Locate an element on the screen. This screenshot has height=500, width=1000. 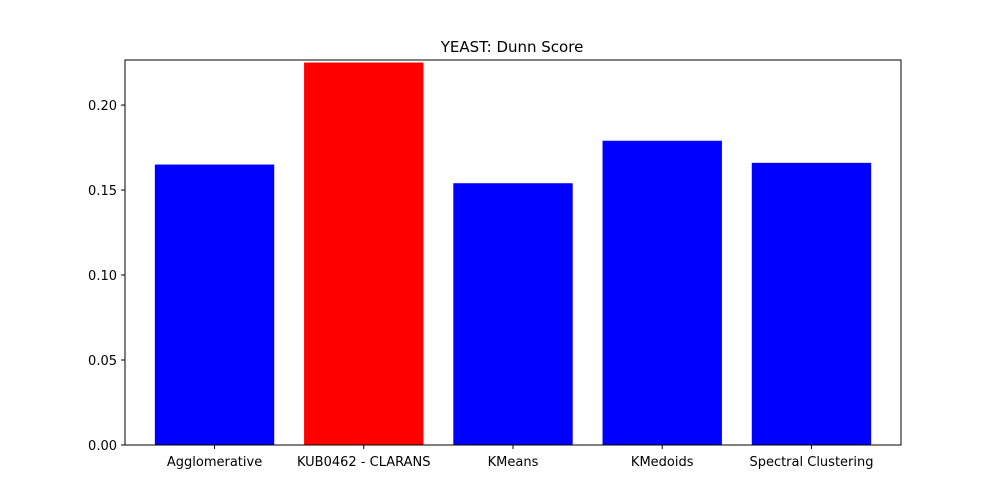
y-tick-label-0: 0.00 is located at coordinates (102, 446).